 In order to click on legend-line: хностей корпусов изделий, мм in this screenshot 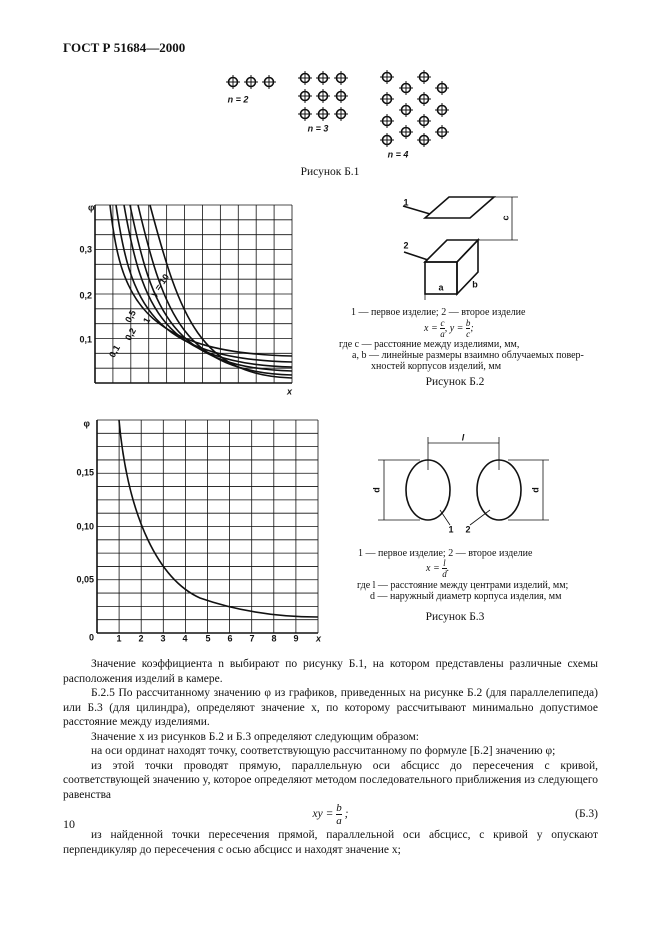, I will do `click(436, 366)`.